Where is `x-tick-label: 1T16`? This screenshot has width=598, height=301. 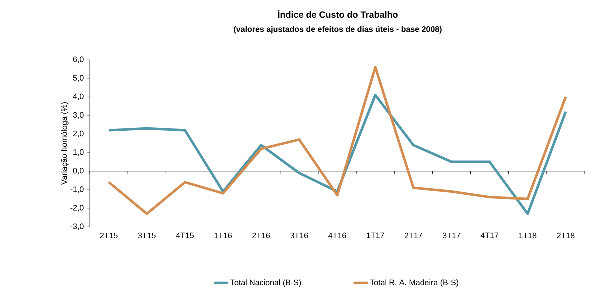
x-tick-label: 1T16 is located at coordinates (223, 235).